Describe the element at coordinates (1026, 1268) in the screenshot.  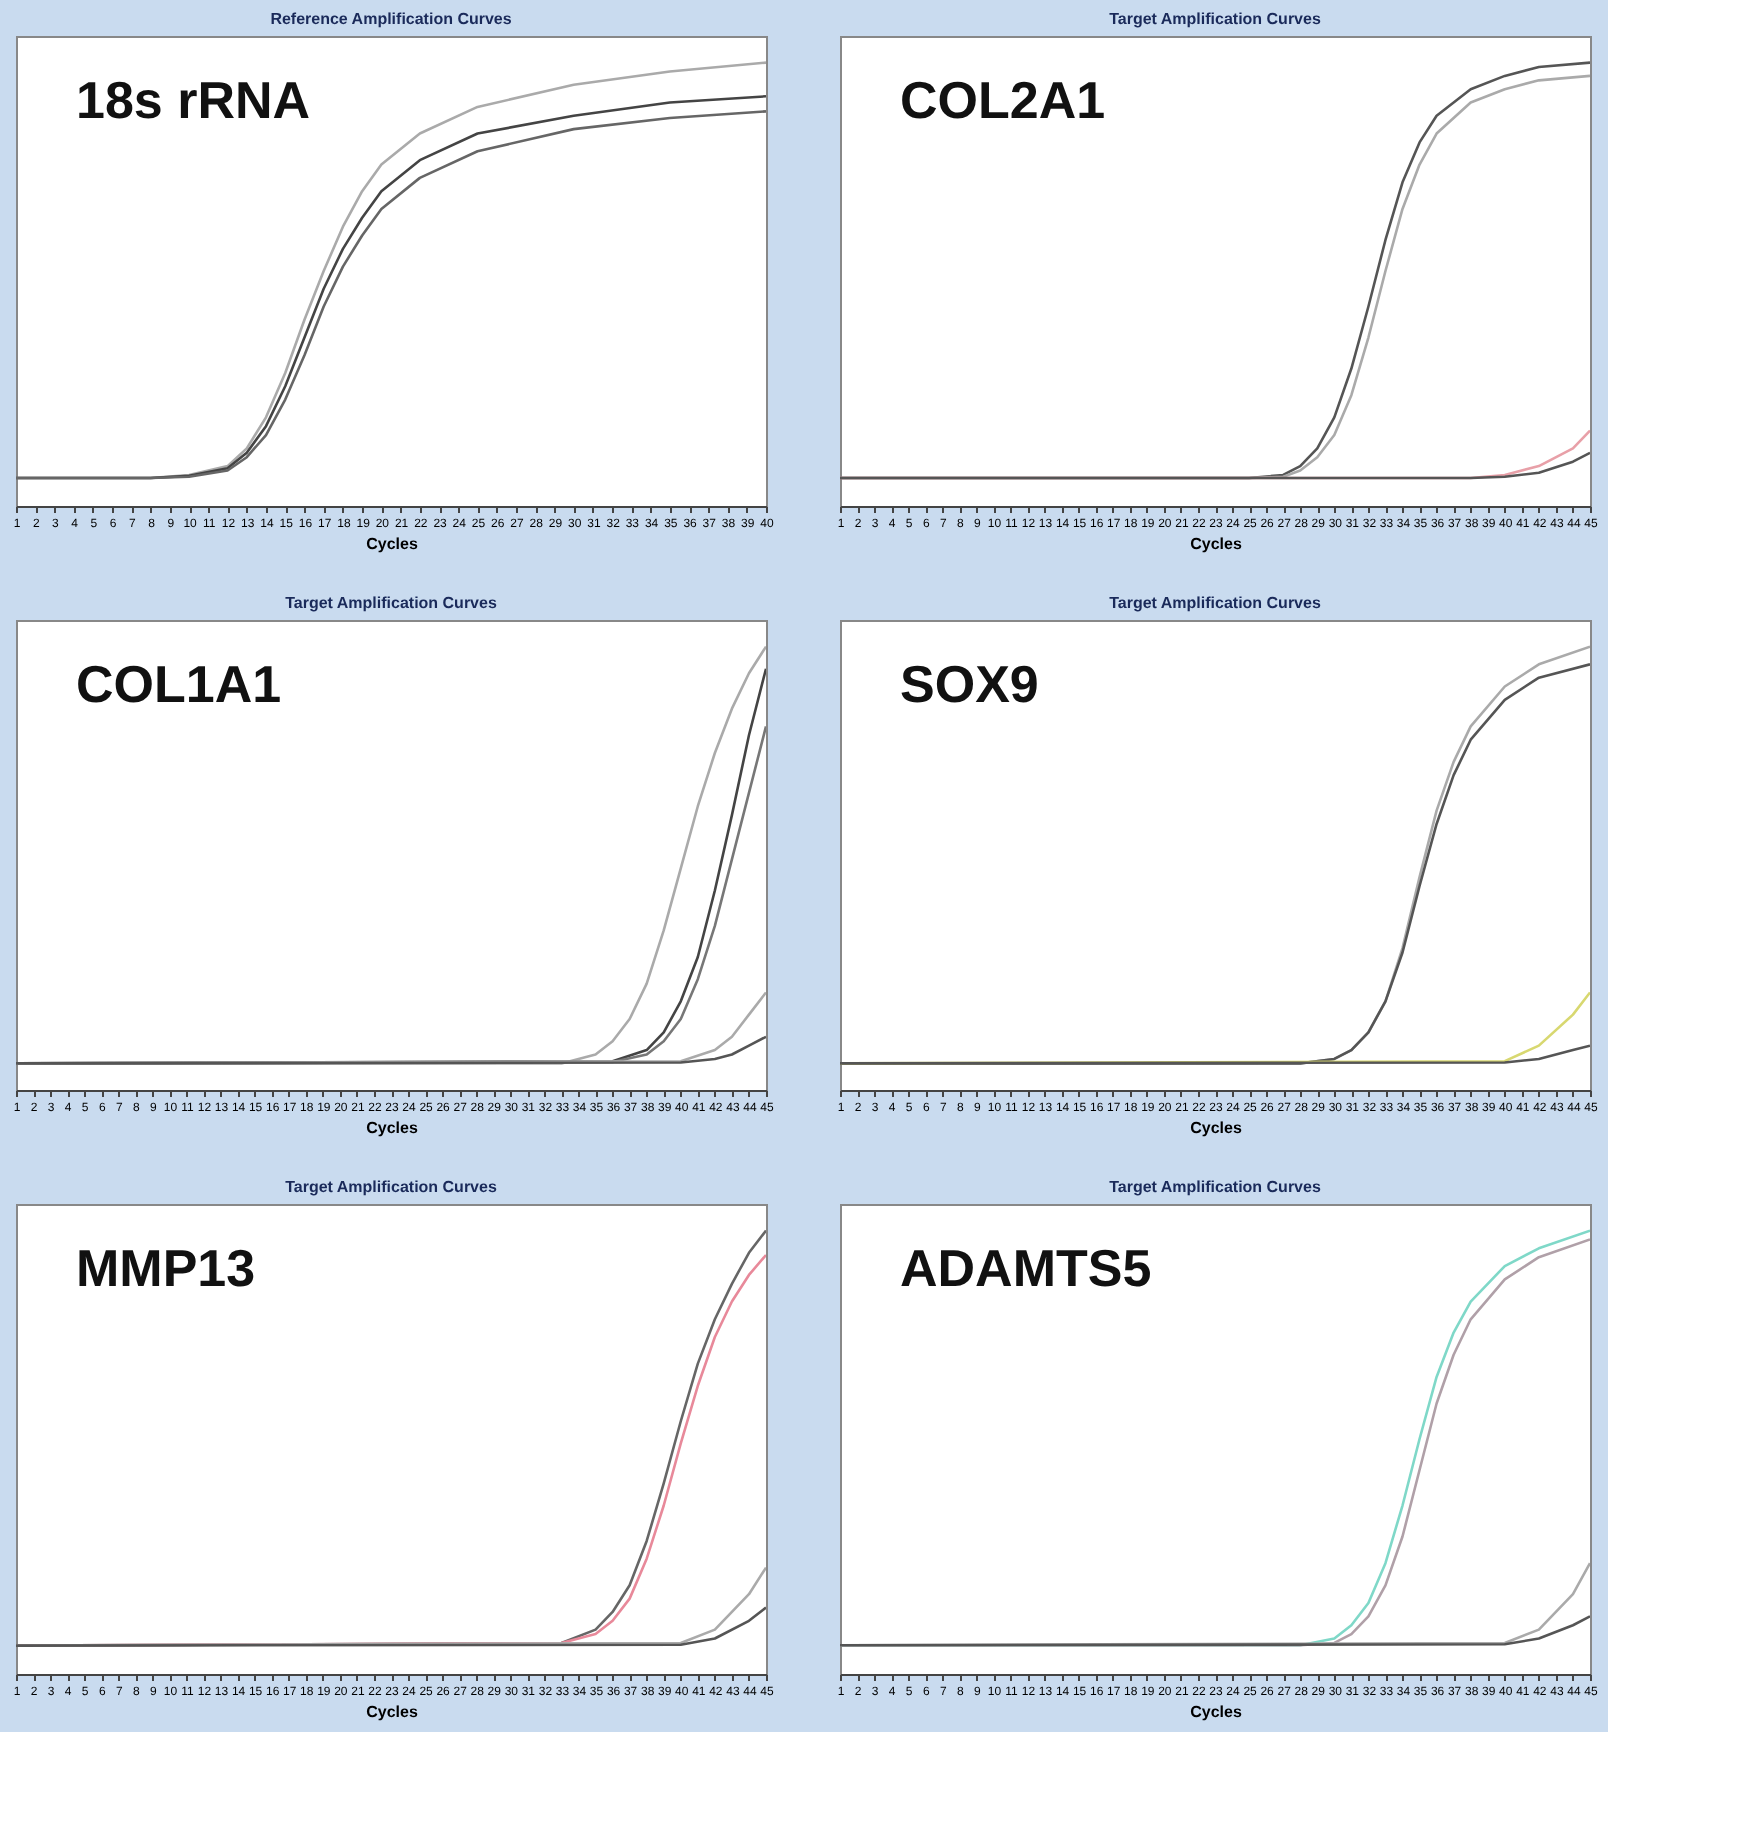
I see `annotation: ADAMTS5` at that location.